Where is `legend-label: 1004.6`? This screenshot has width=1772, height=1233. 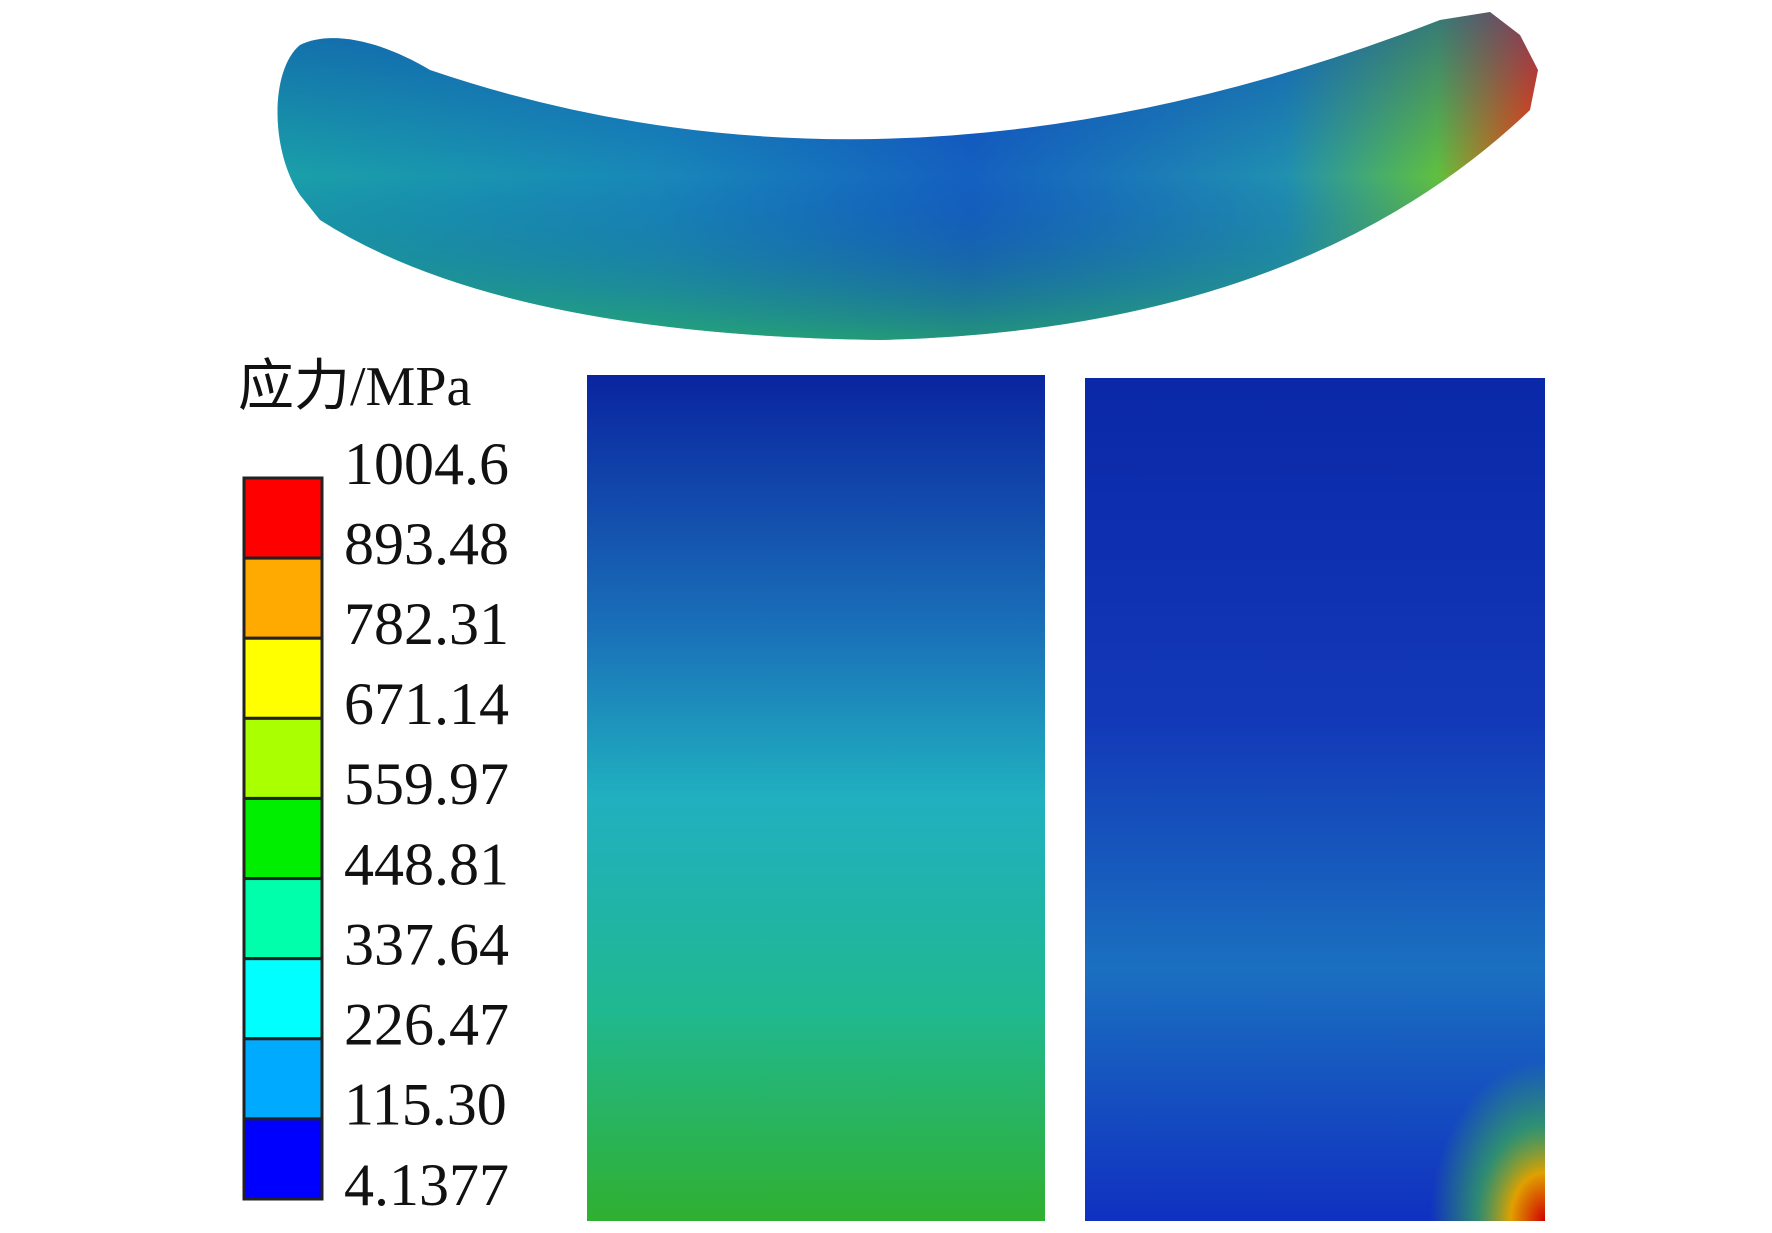 legend-label: 1004.6 is located at coordinates (426, 464).